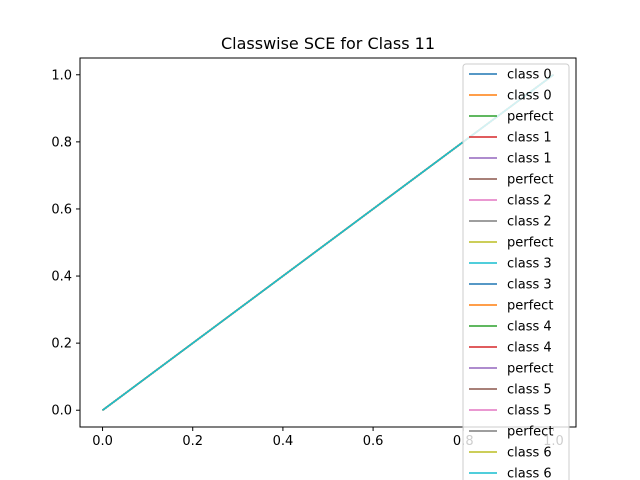  Describe the element at coordinates (102, 441) in the screenshot. I see `x-tick-label: 0.0` at that location.